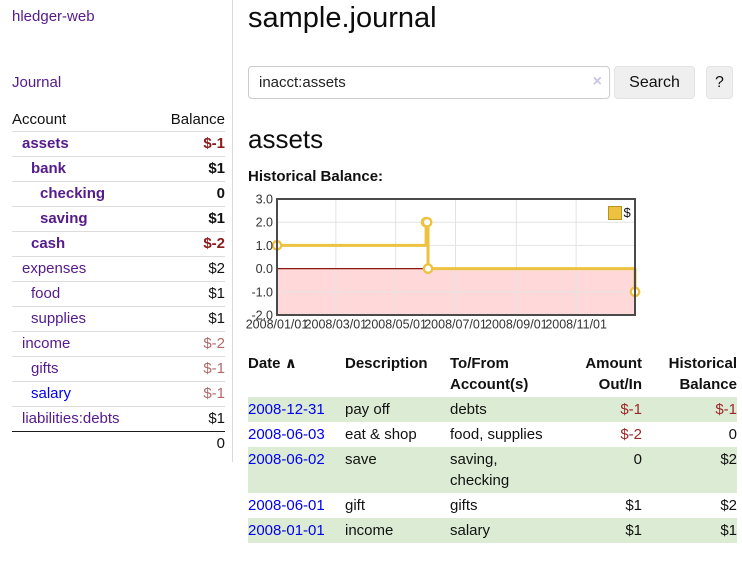 This screenshot has height=582, width=742. What do you see at coordinates (726, 409) in the screenshot?
I see `register-balance-cell: $-1` at bounding box center [726, 409].